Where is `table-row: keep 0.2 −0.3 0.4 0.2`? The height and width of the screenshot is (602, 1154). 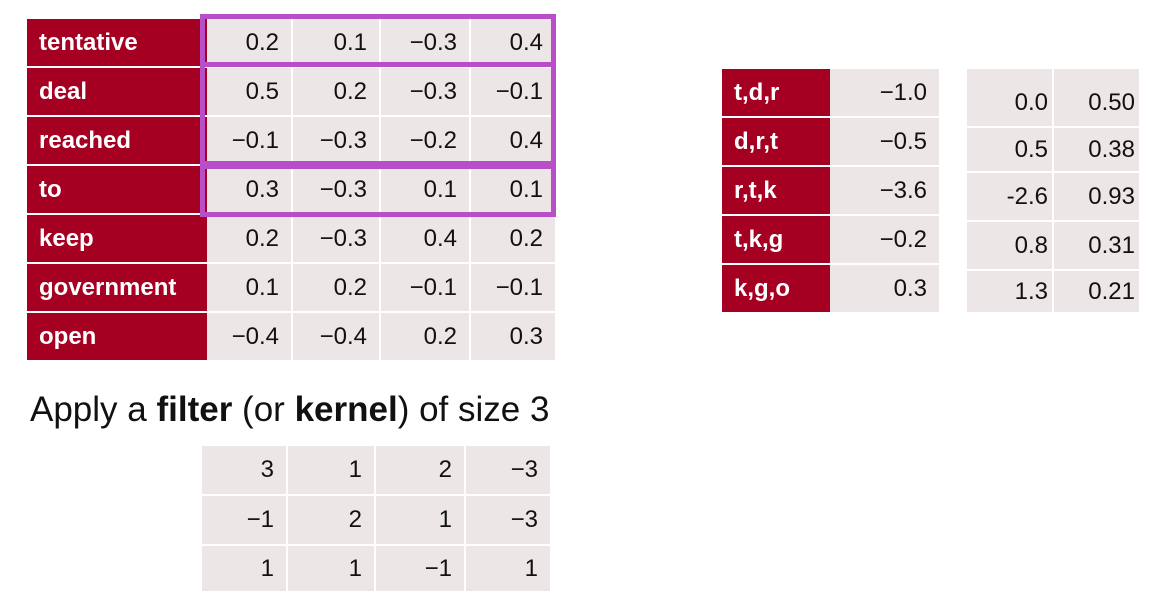 table-row: keep 0.2 −0.3 0.4 0.2 is located at coordinates (292, 239).